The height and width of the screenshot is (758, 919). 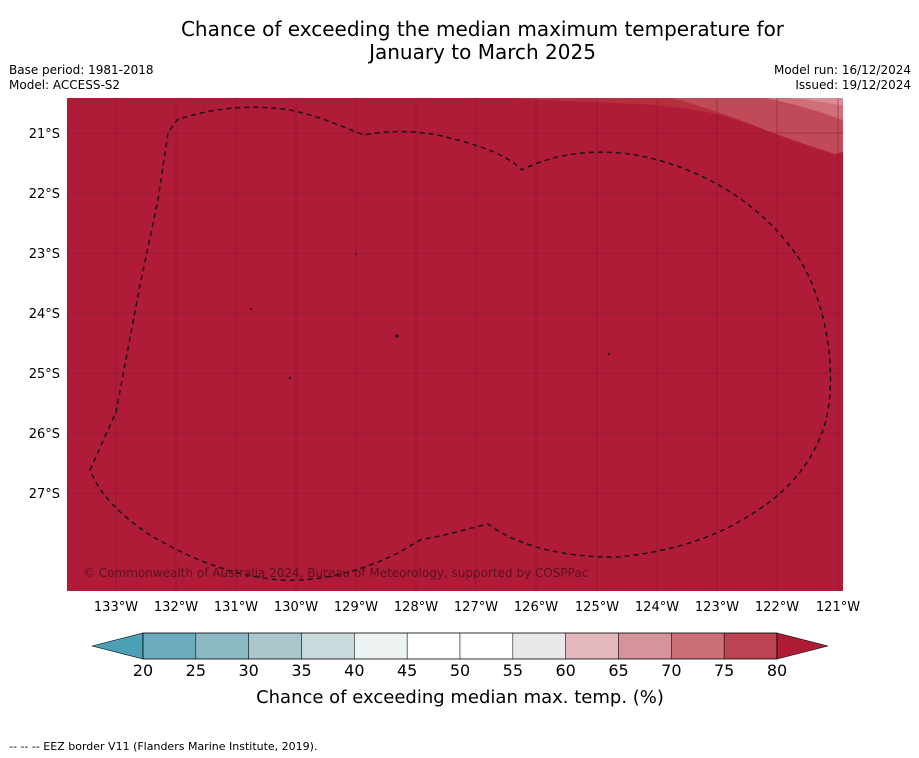 I want to click on model-run: Model run: 16/12/2024, so click(x=842, y=70).